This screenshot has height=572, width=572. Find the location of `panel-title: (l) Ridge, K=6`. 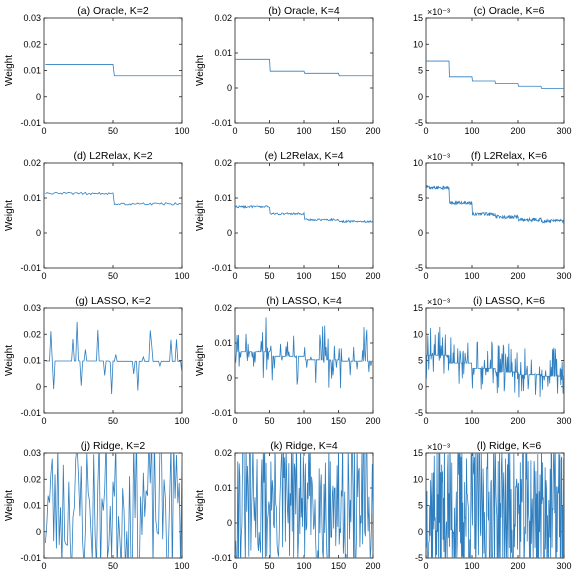

panel-title: (l) Ridge, K=6 is located at coordinates (509, 446).